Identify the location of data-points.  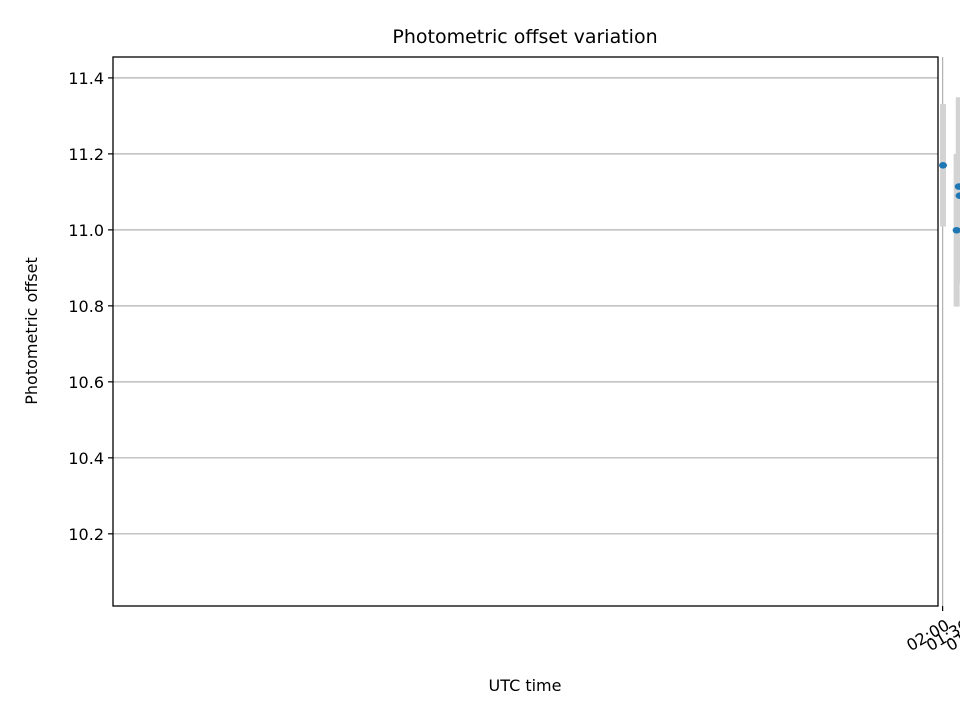
(949, 197).